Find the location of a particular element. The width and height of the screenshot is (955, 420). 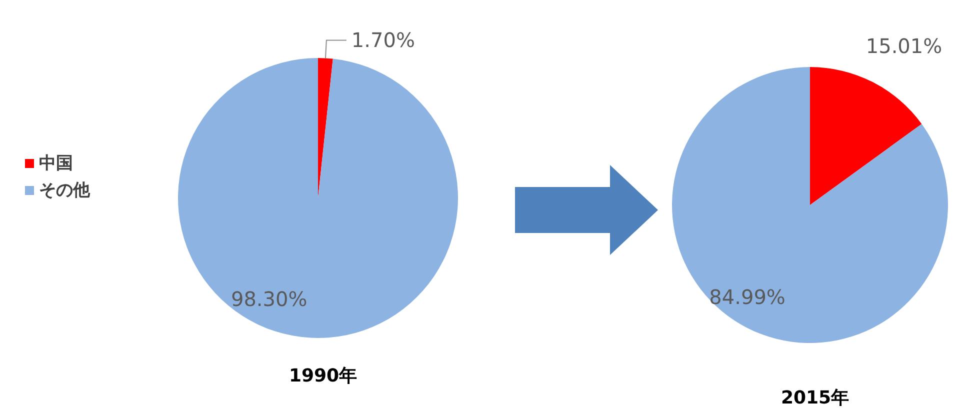

legend-label: その他 is located at coordinates (65, 190).